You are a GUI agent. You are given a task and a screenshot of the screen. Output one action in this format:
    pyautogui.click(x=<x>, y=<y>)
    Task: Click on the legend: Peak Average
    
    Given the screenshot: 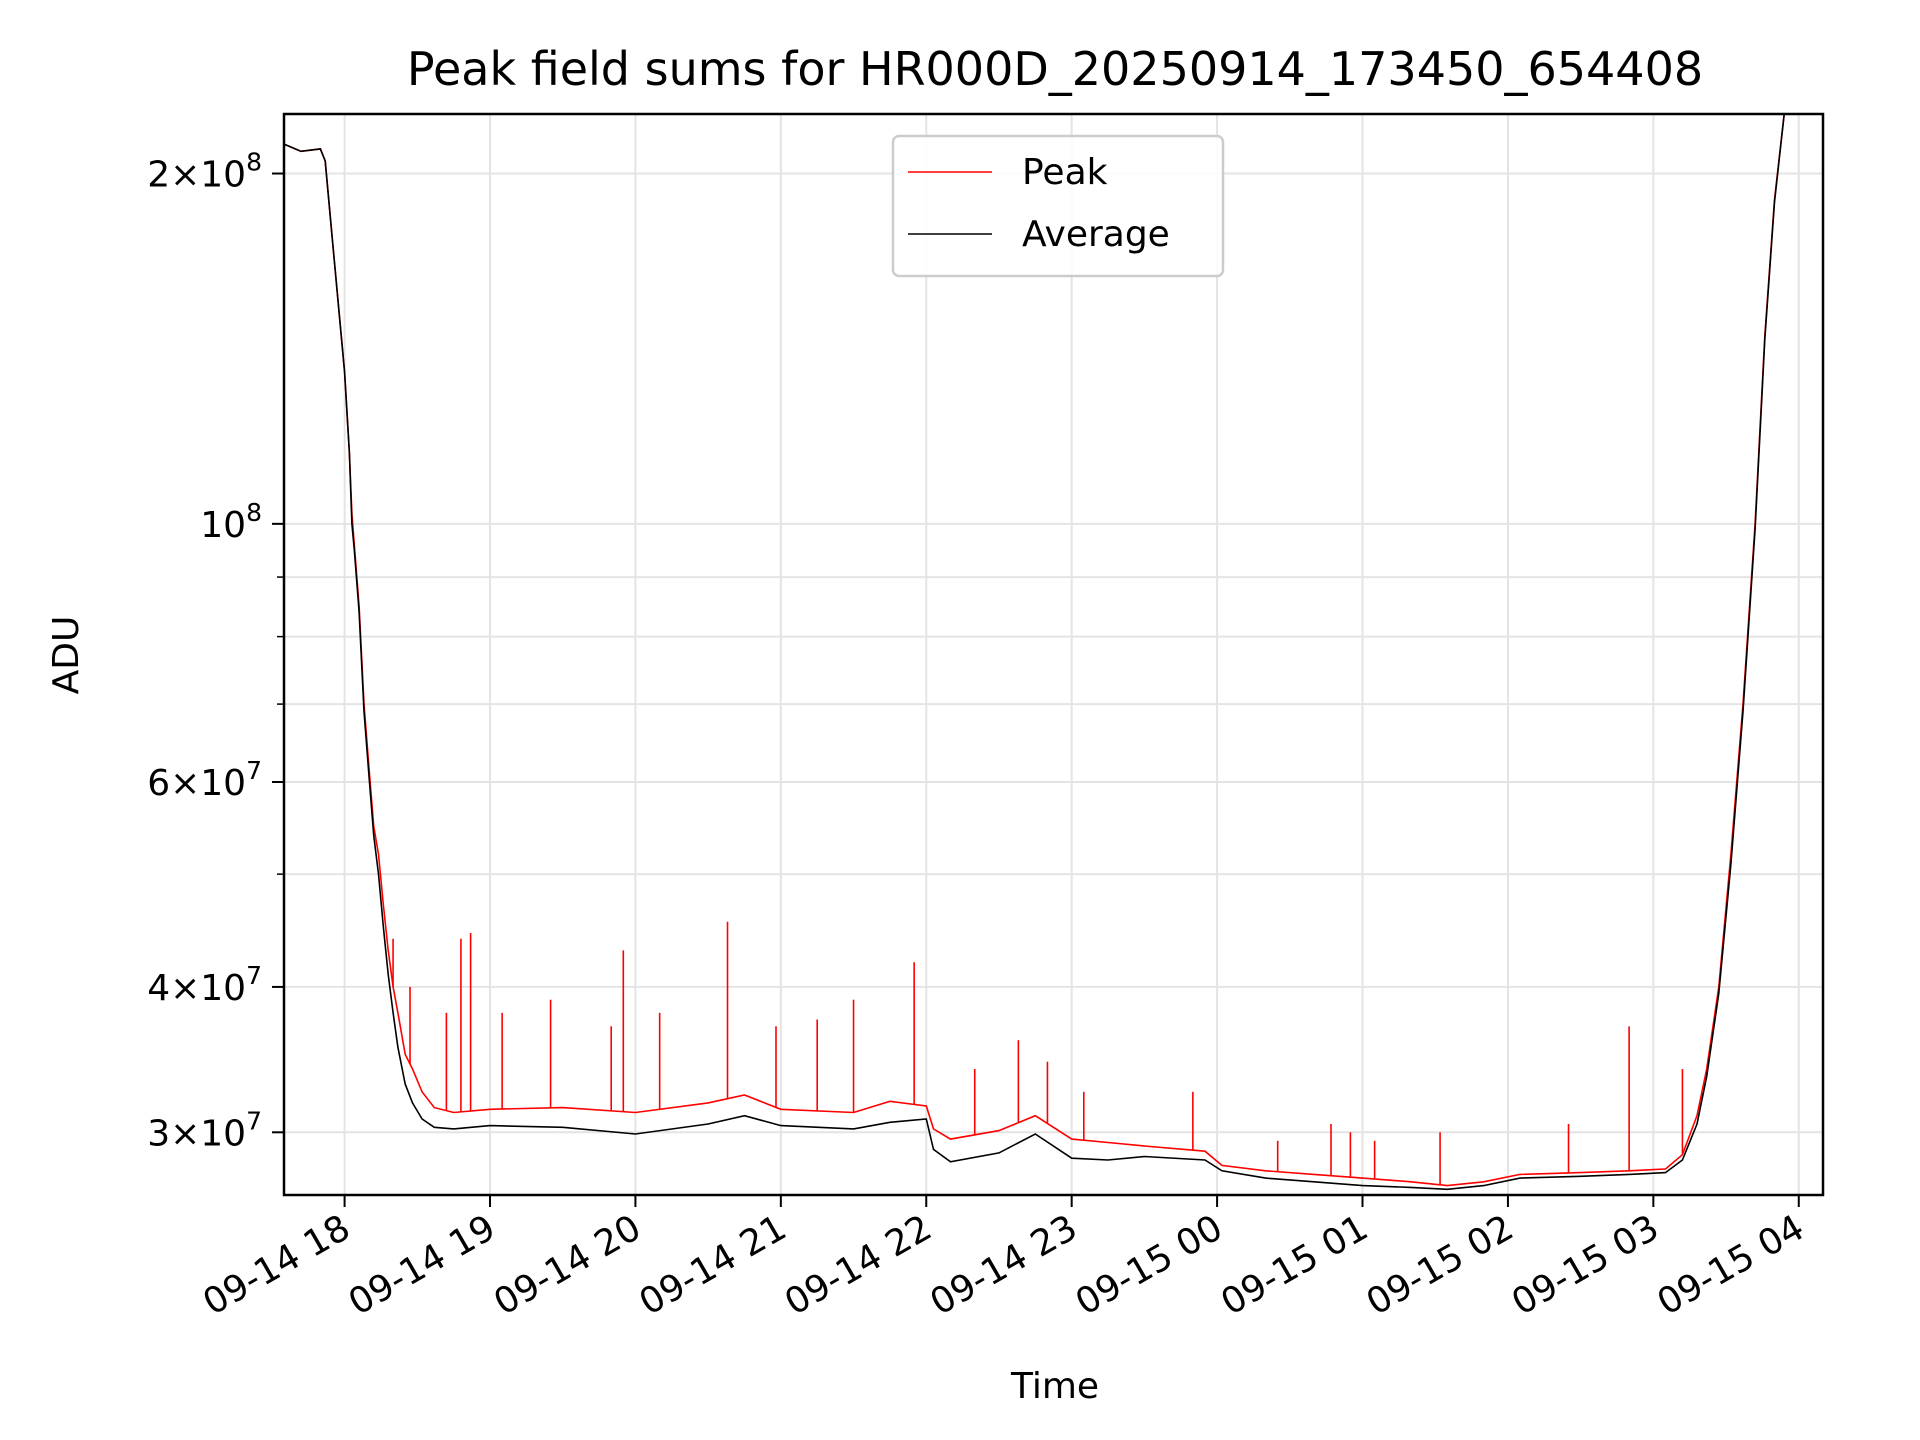 What is the action you would take?
    pyautogui.click(x=1058, y=206)
    